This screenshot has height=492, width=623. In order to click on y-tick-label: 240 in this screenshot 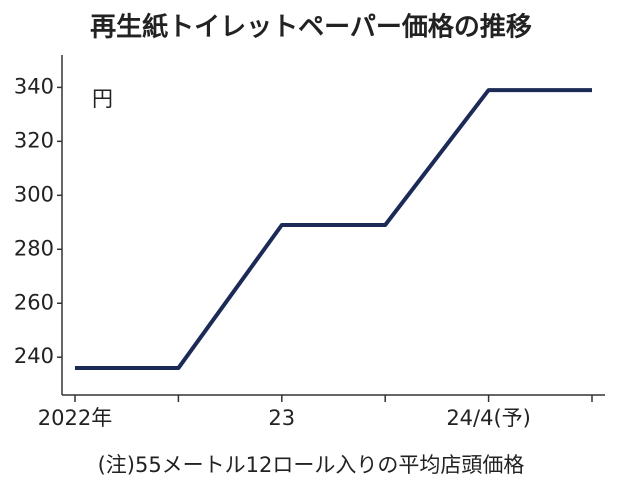, I will do `click(34, 356)`.